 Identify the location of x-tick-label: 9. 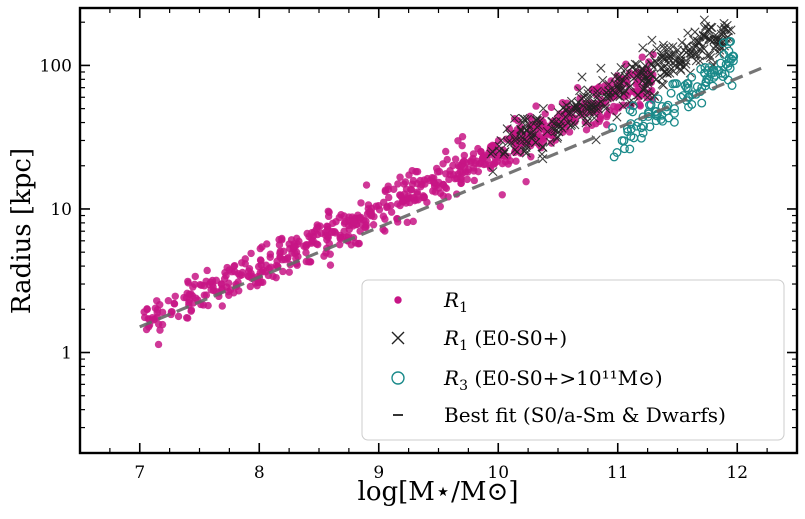
(378, 473).